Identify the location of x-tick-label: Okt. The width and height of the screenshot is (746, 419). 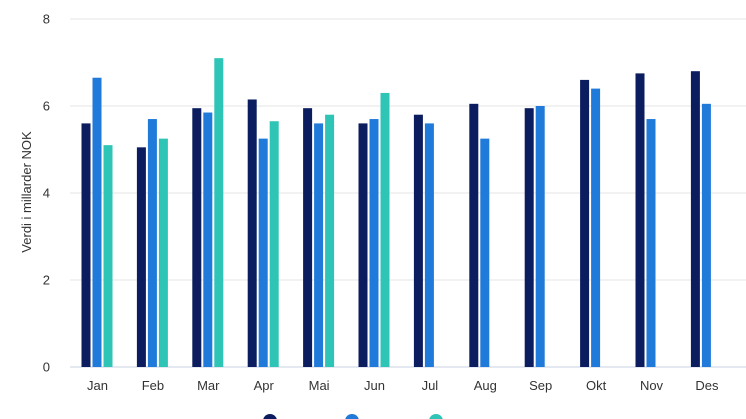
(596, 385).